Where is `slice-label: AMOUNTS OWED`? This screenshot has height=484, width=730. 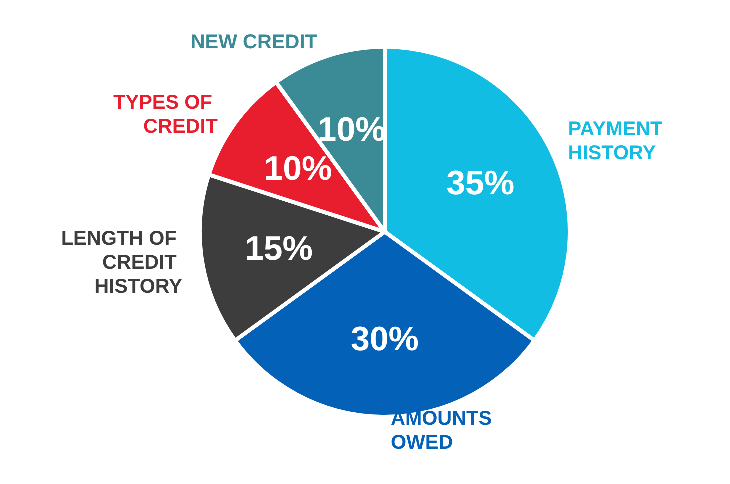 slice-label: AMOUNTS OWED is located at coordinates (444, 431).